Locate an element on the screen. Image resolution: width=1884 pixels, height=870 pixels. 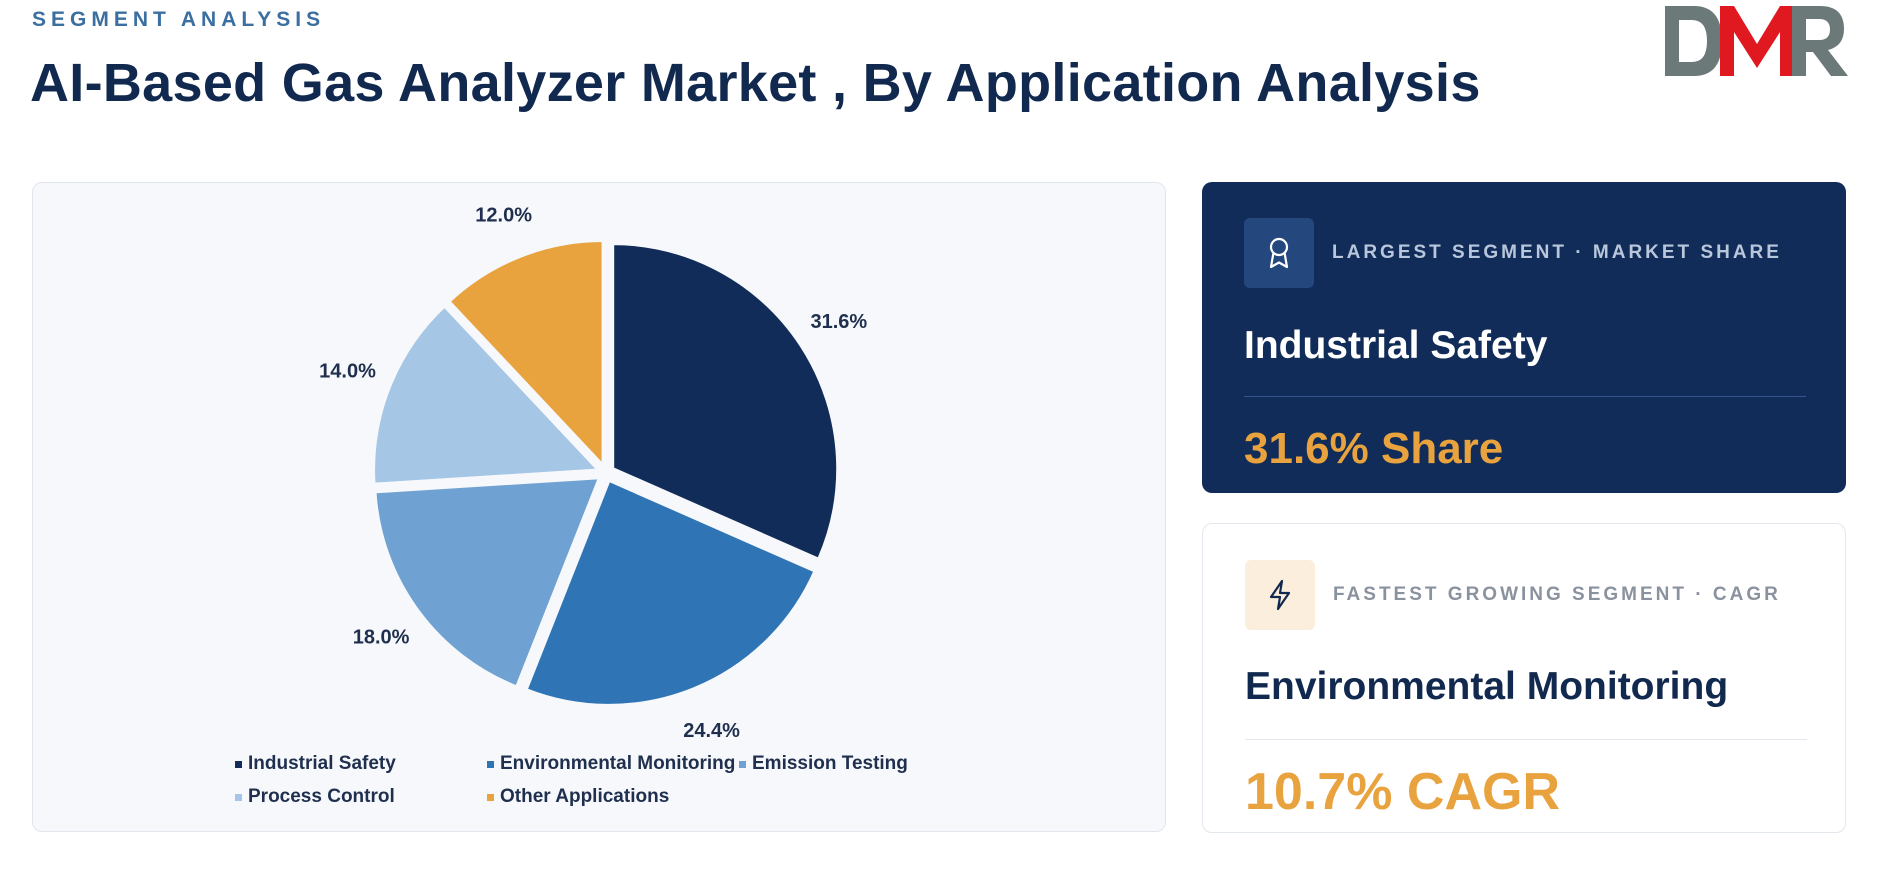
pie-slice-industrial-safety is located at coordinates (725, 402).